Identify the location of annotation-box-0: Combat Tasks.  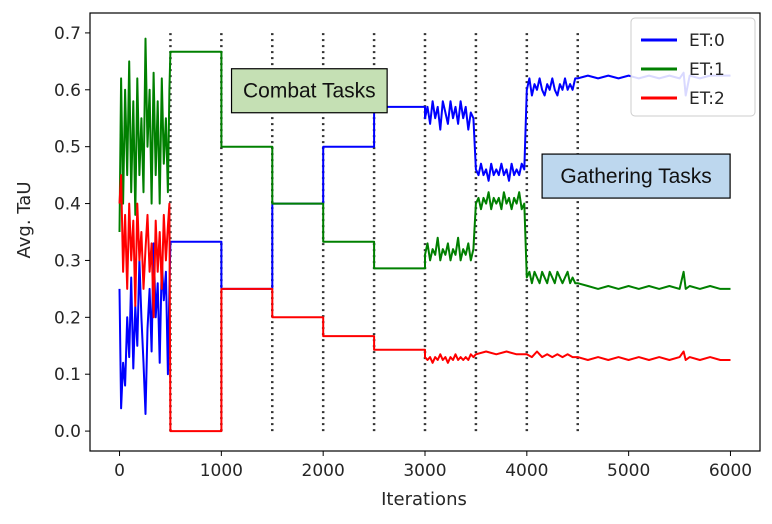
(309, 91).